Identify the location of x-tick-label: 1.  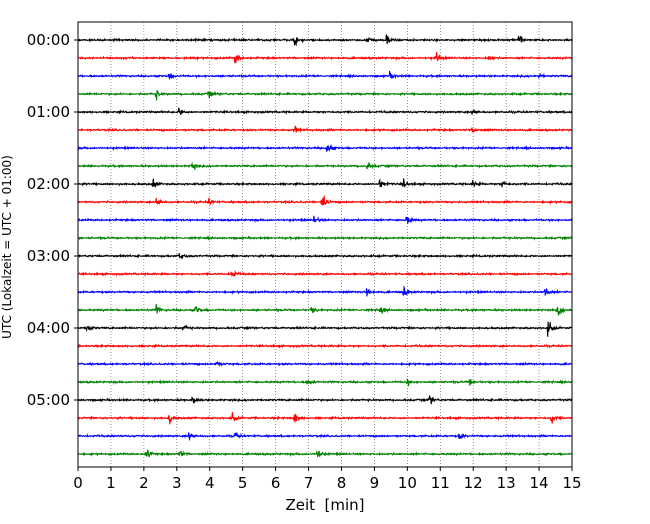
(111, 483).